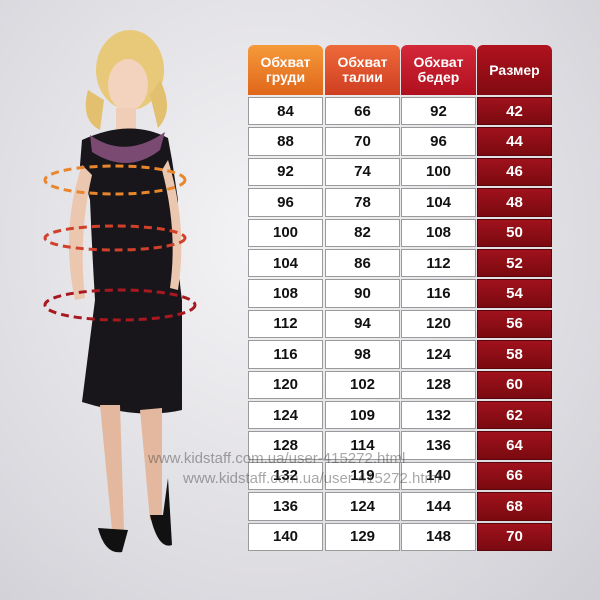 The height and width of the screenshot is (600, 600). Describe the element at coordinates (362, 111) in the screenshot. I see `measure-cell: 66` at that location.